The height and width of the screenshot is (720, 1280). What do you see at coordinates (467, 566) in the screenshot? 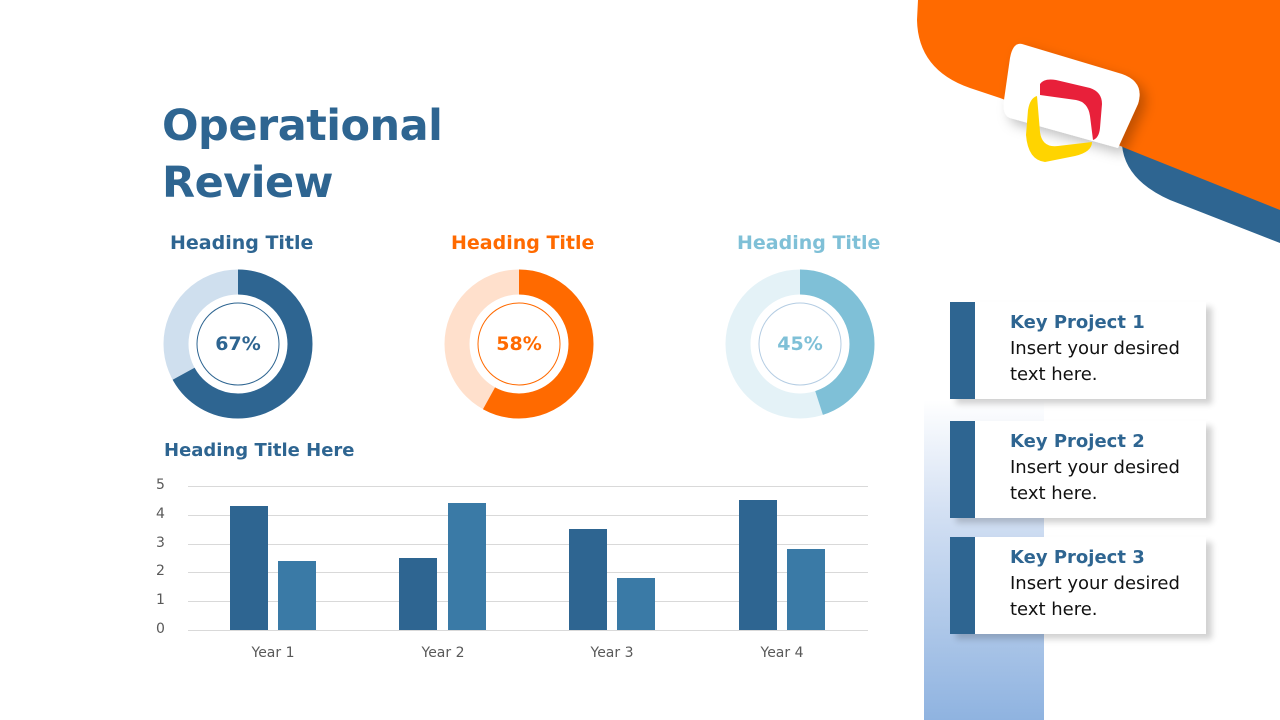
I see `bar-year2-series2` at bounding box center [467, 566].